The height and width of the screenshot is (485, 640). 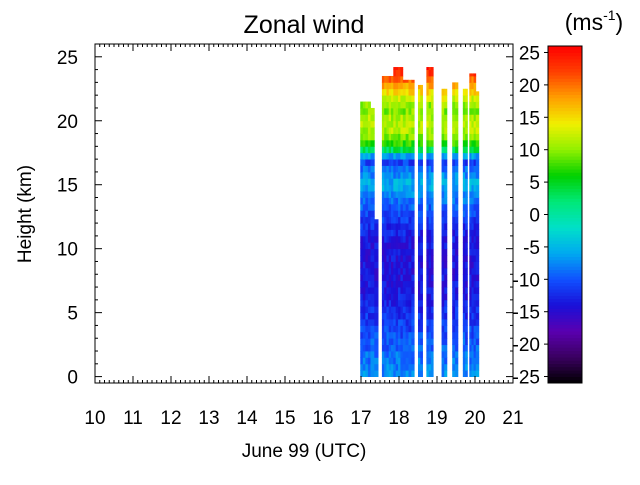 I want to click on colorbar-unit-label: (ms-1), so click(x=594, y=21).